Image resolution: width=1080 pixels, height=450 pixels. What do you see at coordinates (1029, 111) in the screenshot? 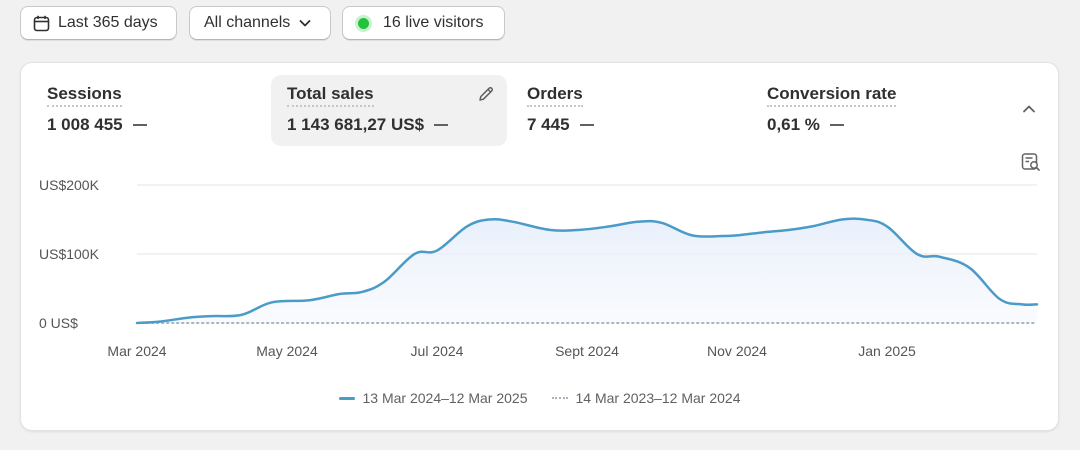
I see `chevron-up-icon` at bounding box center [1029, 111].